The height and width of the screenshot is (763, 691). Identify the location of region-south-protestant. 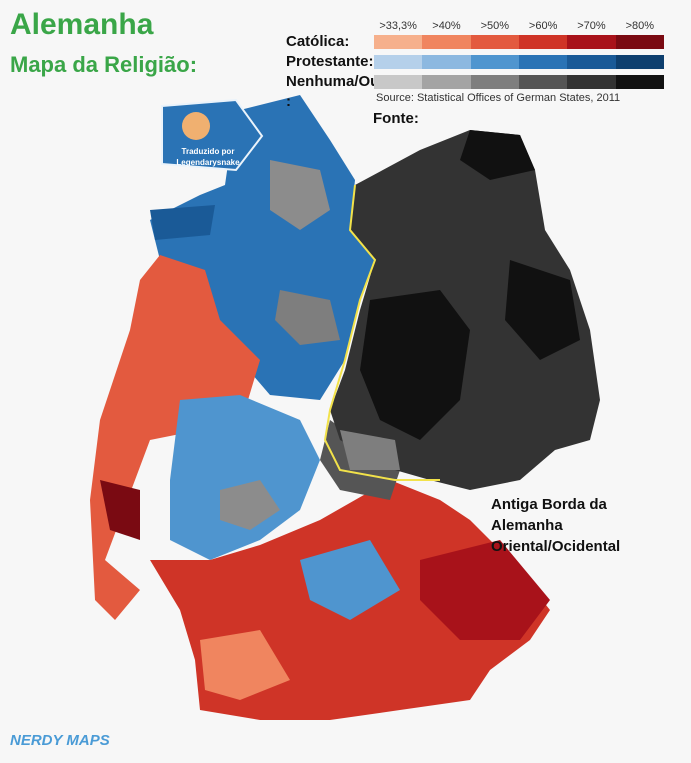
(350, 580).